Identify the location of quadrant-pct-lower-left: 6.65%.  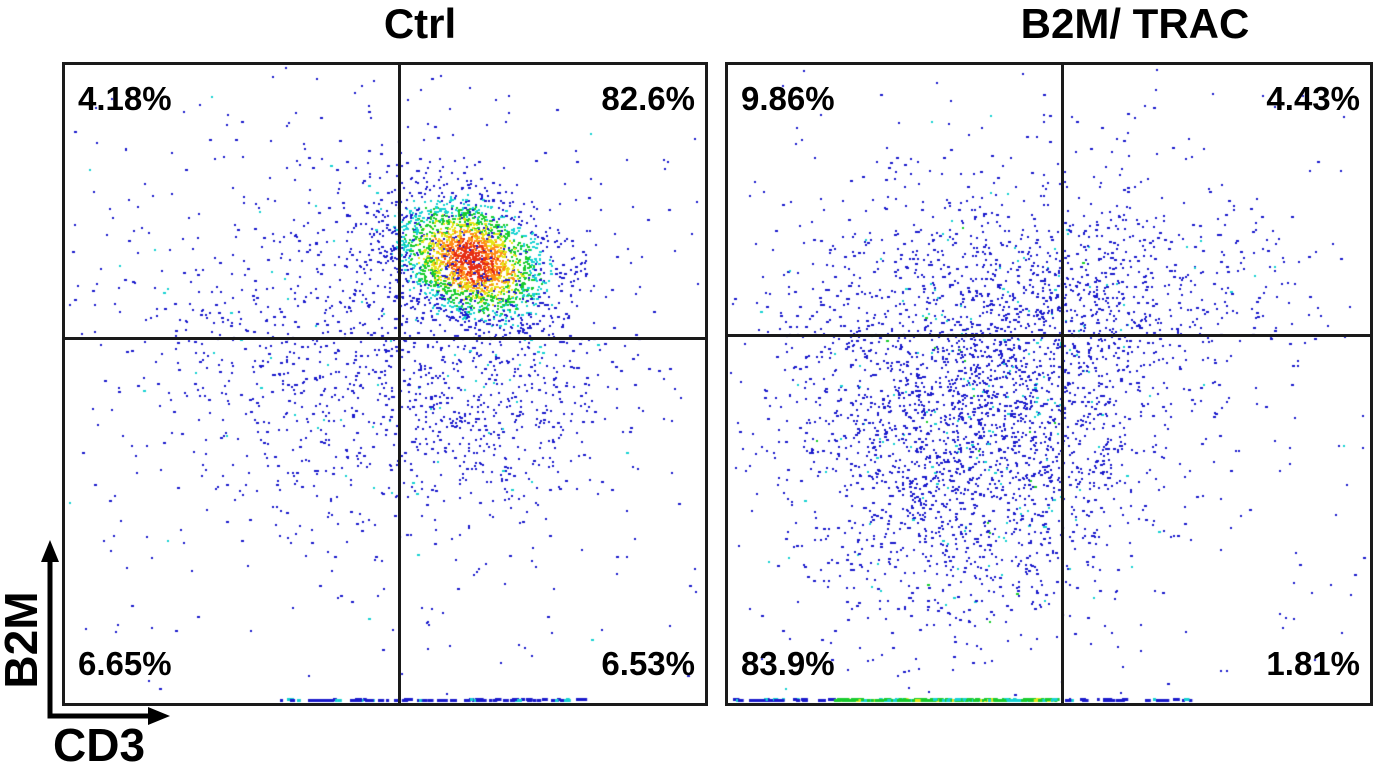
(125, 663).